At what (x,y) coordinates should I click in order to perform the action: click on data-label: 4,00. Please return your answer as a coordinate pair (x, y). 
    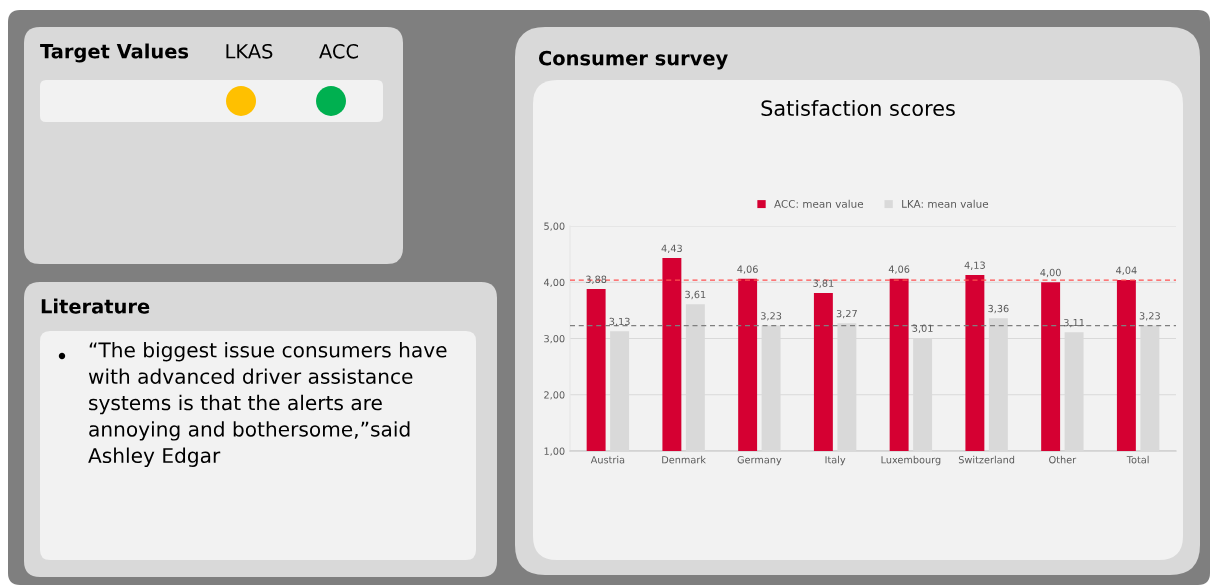
    Looking at the image, I should click on (1050, 273).